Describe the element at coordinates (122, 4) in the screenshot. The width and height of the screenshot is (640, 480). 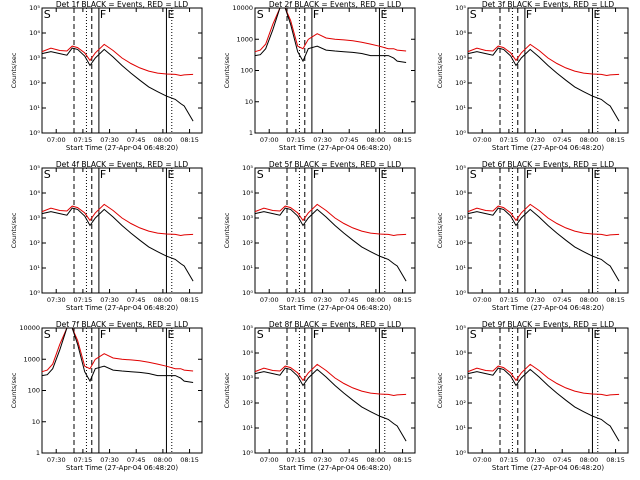
I see `panel-title: Det 1f BLACK = Events, RED = LLD` at that location.